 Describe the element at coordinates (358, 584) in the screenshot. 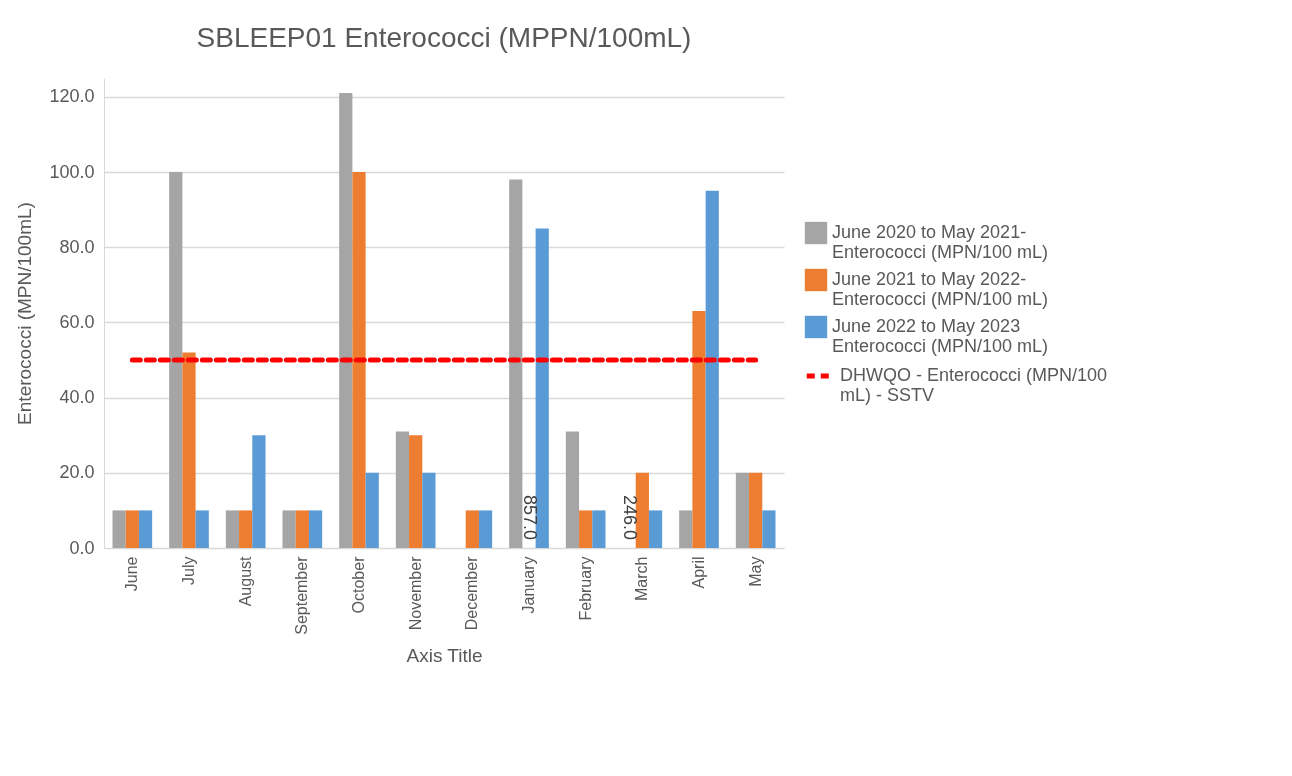

I see `x-tick-label: October` at that location.